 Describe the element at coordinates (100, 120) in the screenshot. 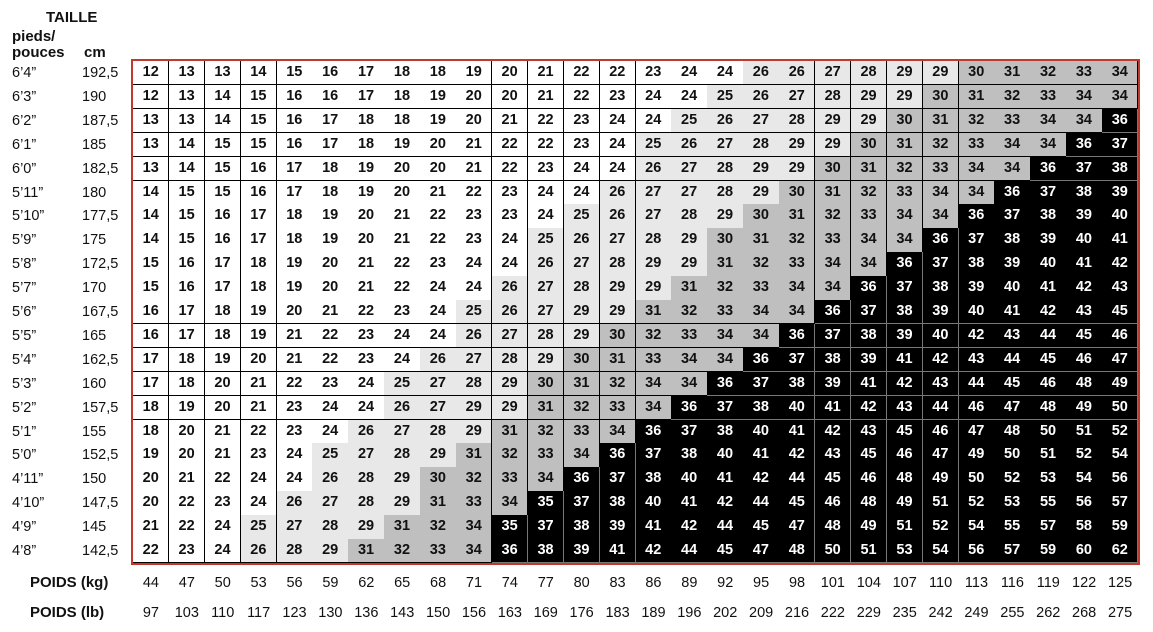

I see `height-cm-label: 187,5` at that location.